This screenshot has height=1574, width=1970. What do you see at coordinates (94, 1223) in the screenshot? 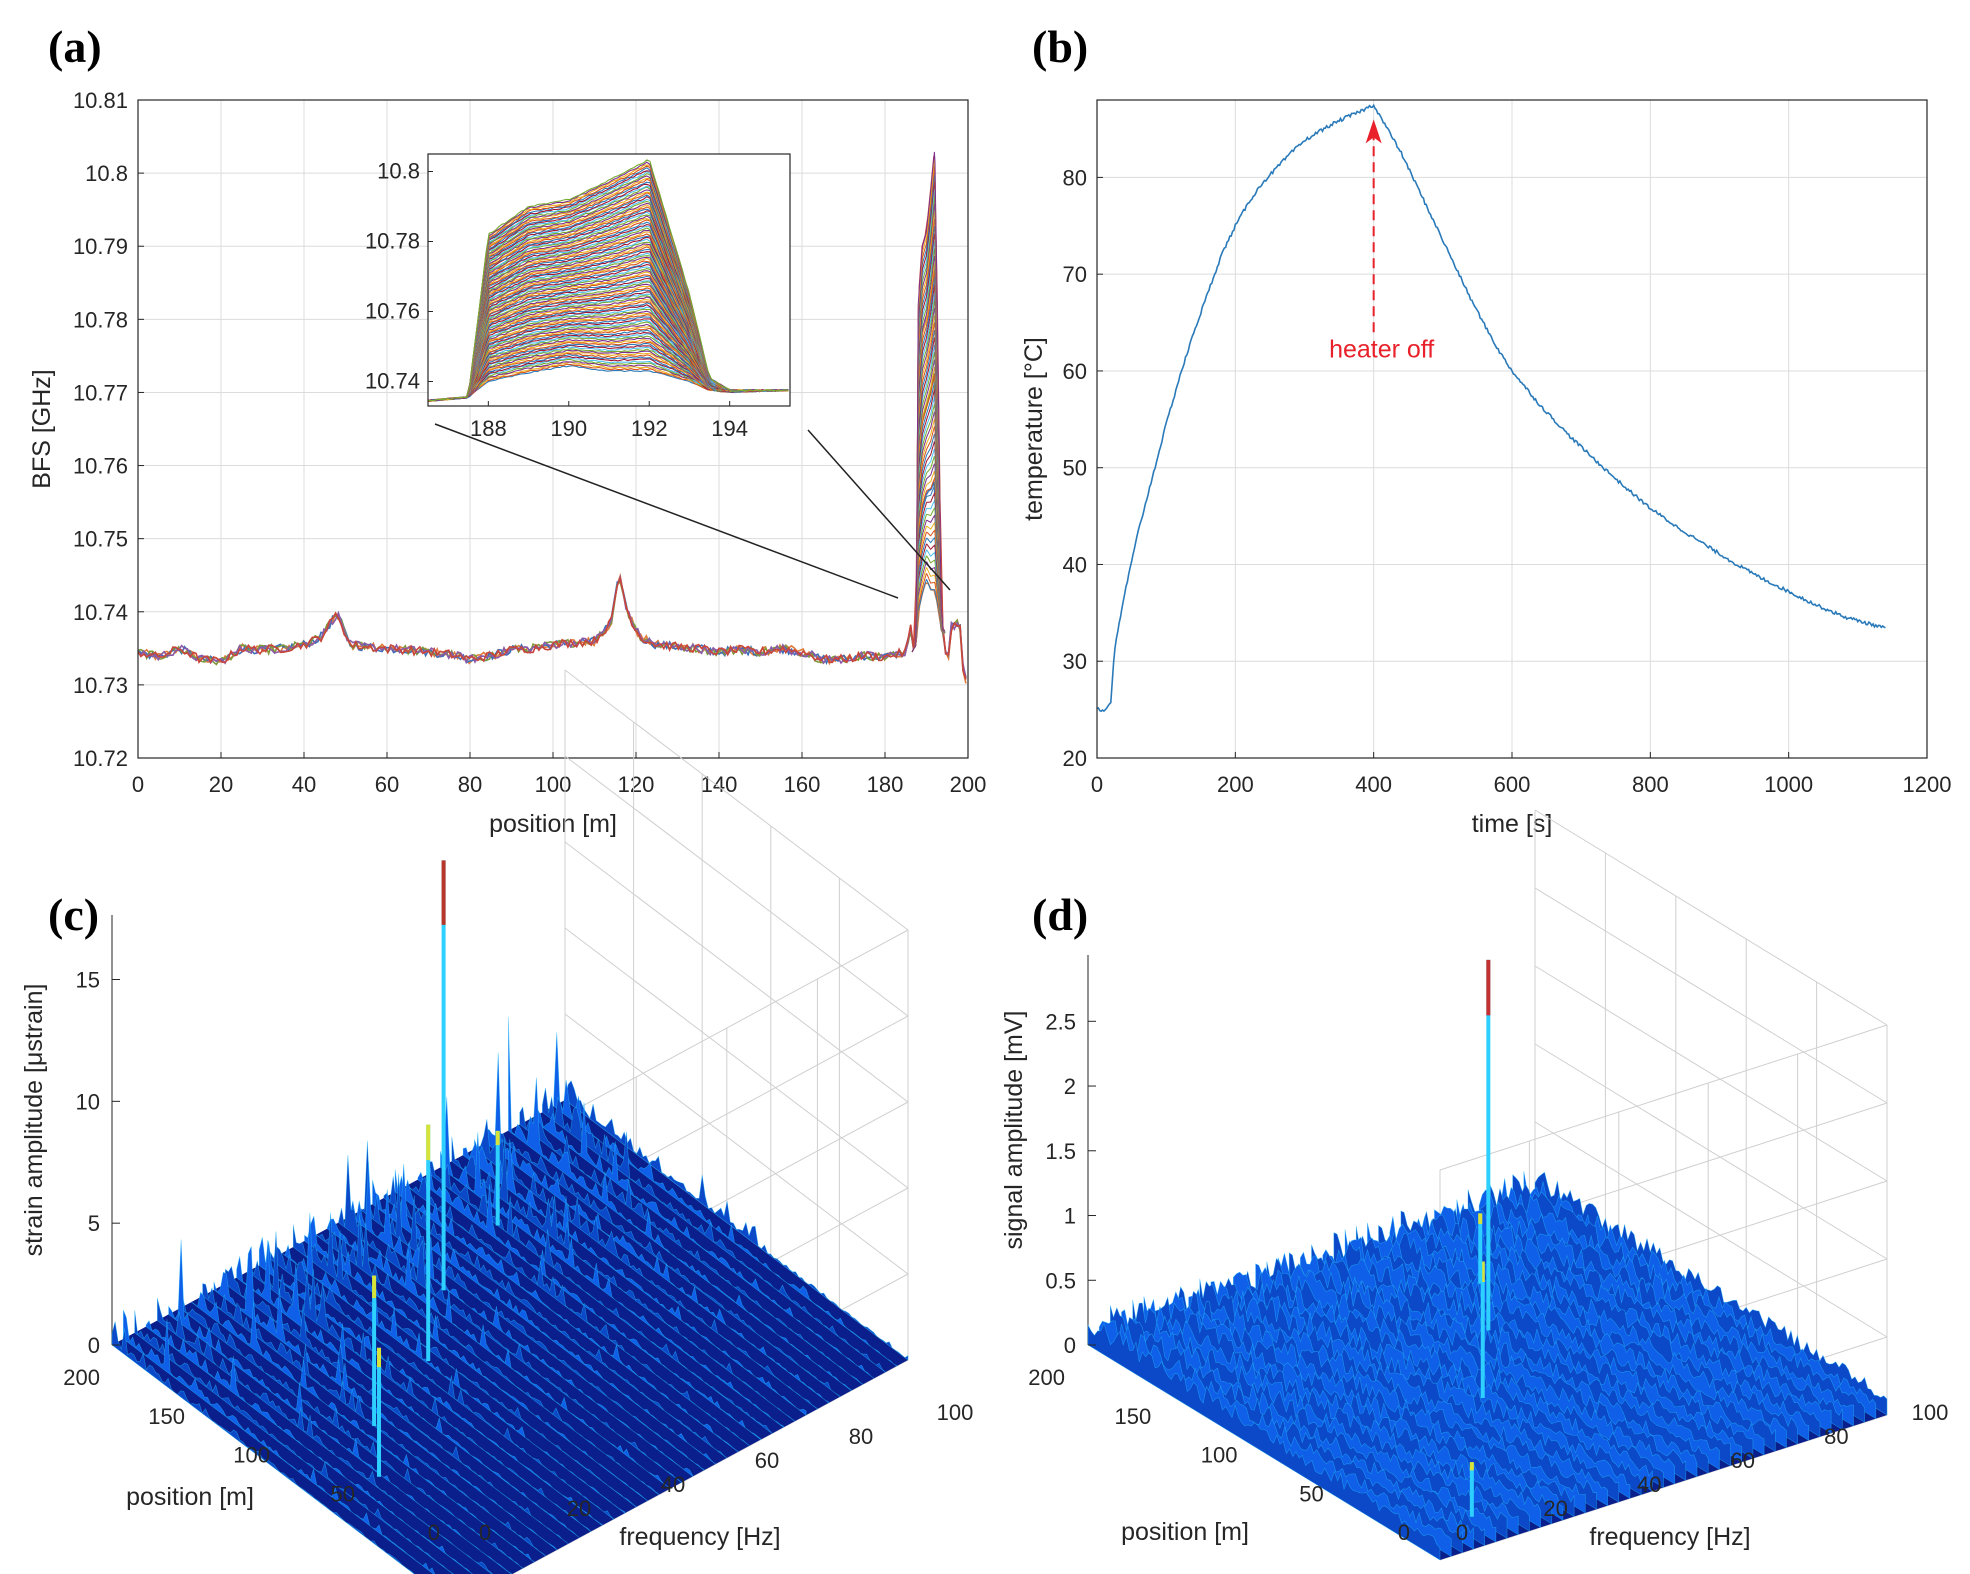
I see `panel-c-ztick: 5` at bounding box center [94, 1223].